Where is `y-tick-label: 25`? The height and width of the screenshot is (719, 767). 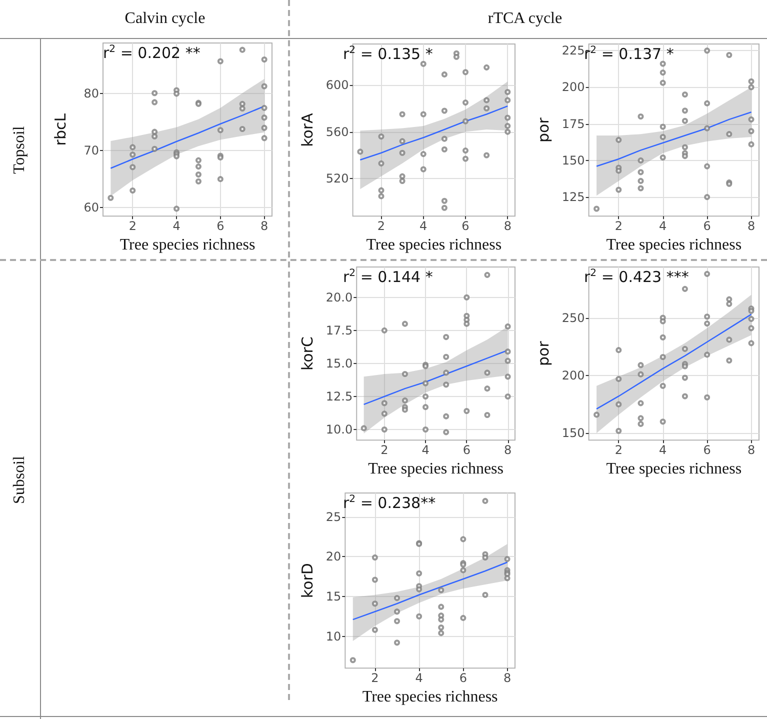 y-tick-label: 25 is located at coordinates (334, 517).